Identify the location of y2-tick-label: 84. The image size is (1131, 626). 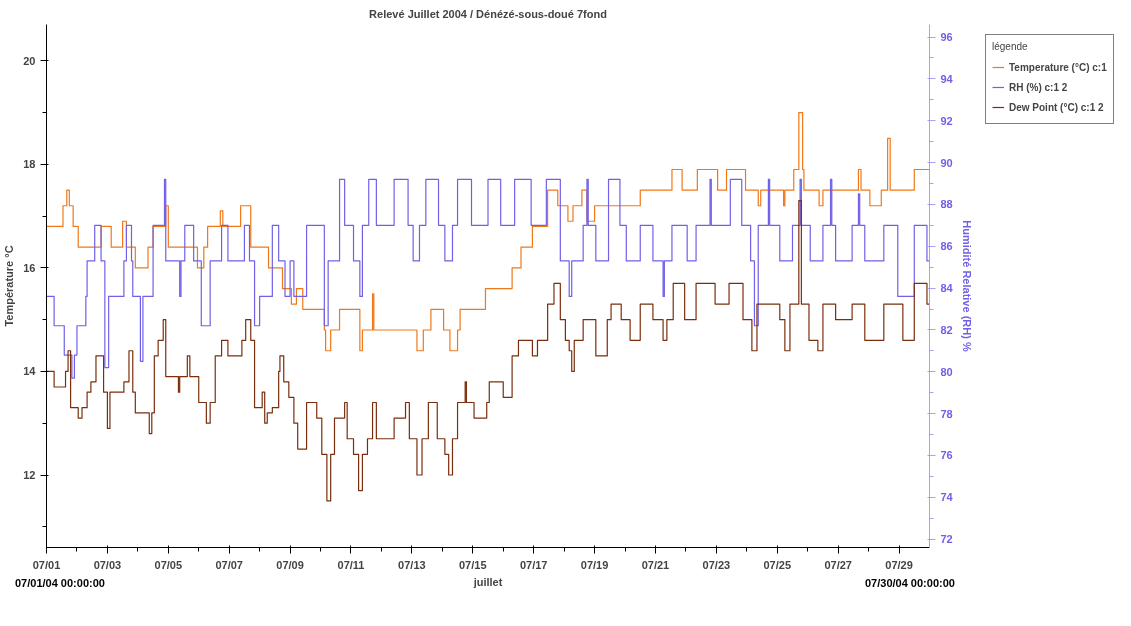
(947, 288).